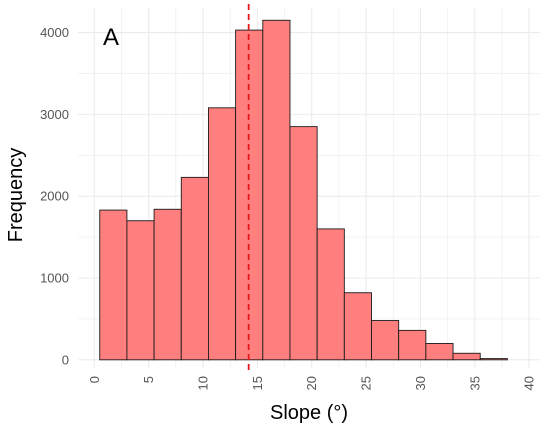 This screenshot has width=550, height=432. I want to click on y-axis-tick-labels: 0 1000 2000 3000 4000, so click(54, 196).